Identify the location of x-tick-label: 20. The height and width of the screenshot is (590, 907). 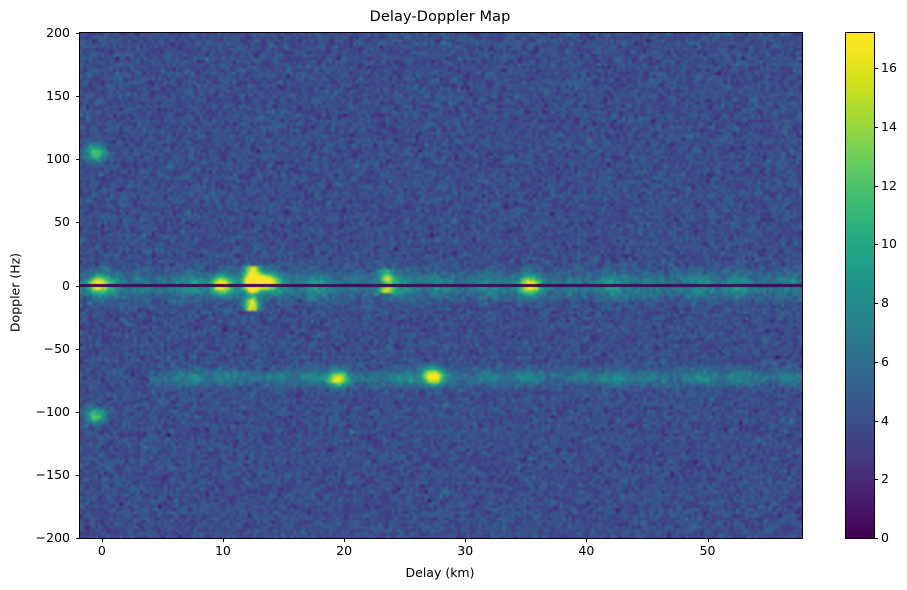
(344, 550).